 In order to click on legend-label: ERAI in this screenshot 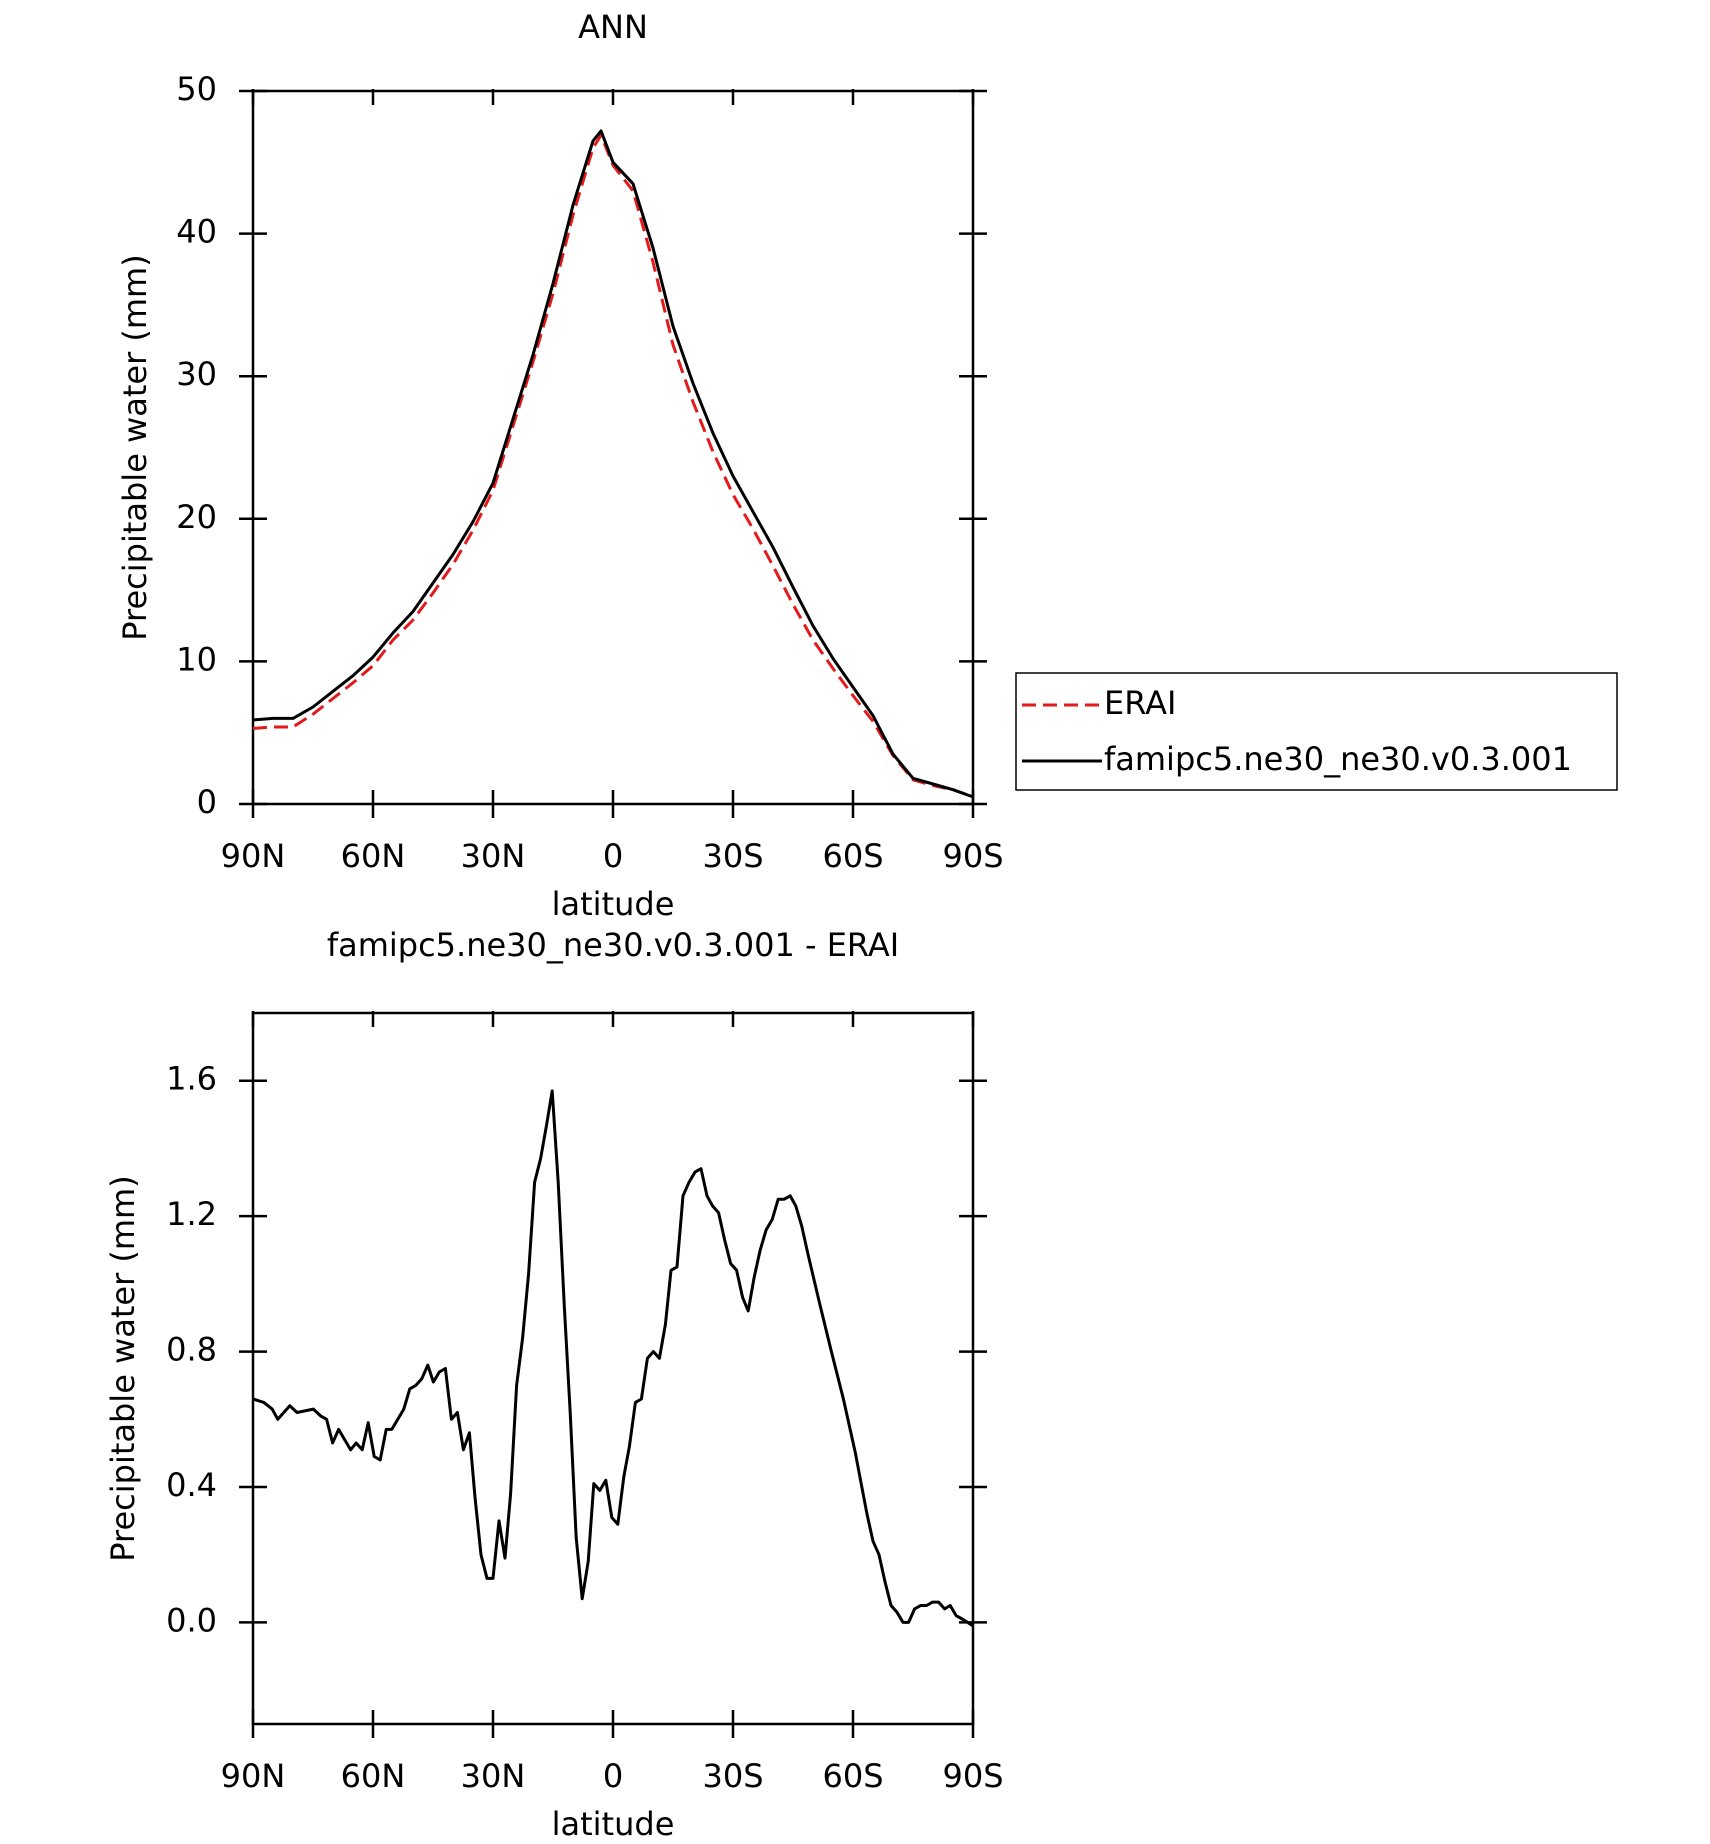, I will do `click(1140, 703)`.